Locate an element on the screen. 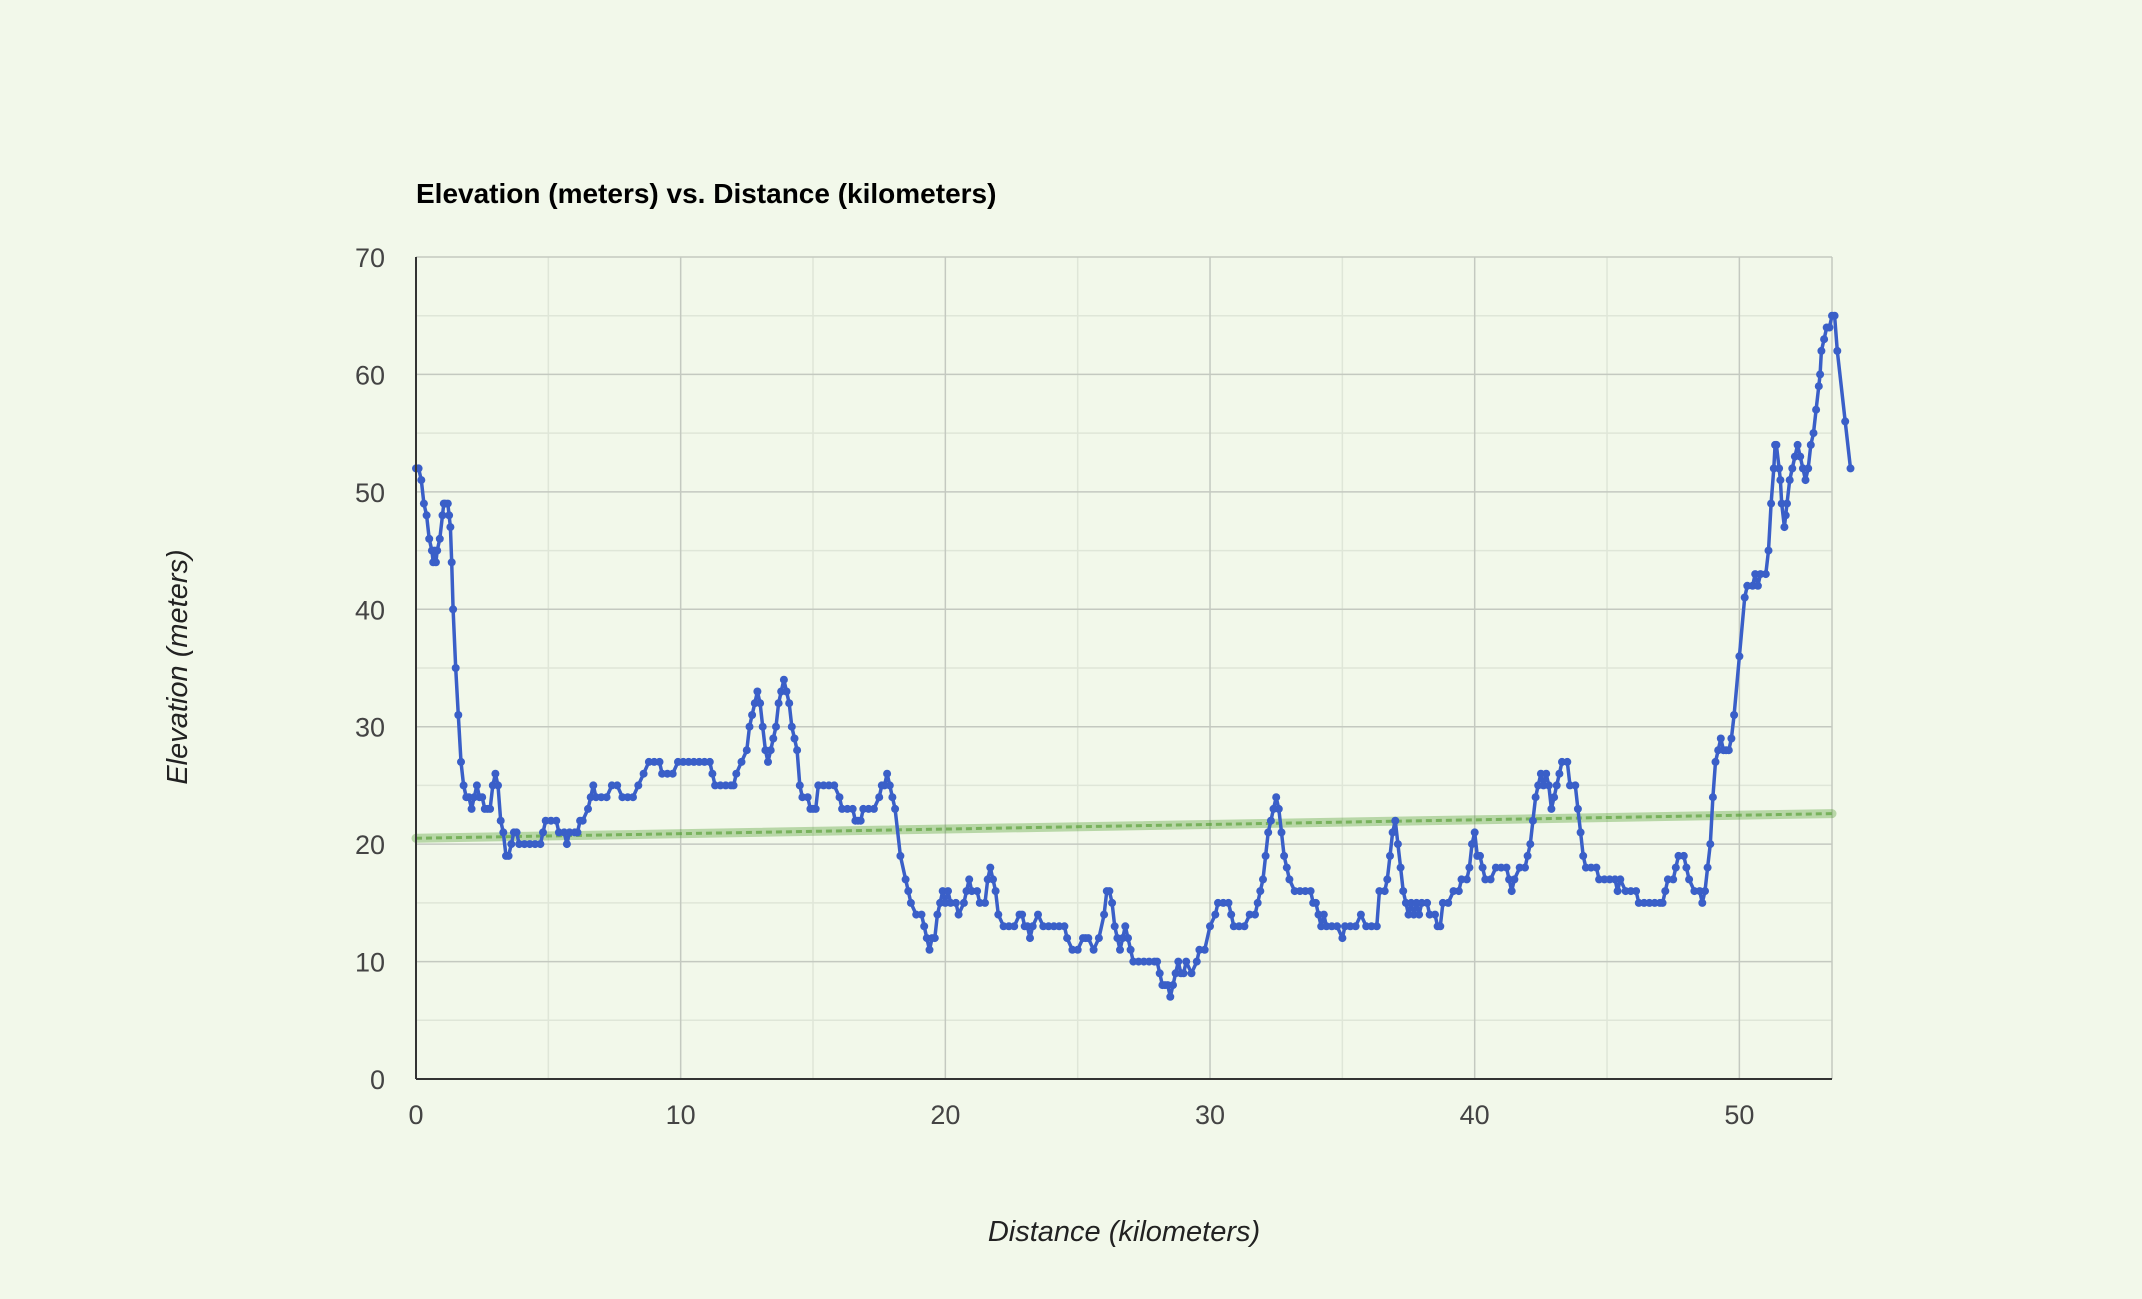  x-axis-label: Distance (kilometers) is located at coordinates (1124, 1232).